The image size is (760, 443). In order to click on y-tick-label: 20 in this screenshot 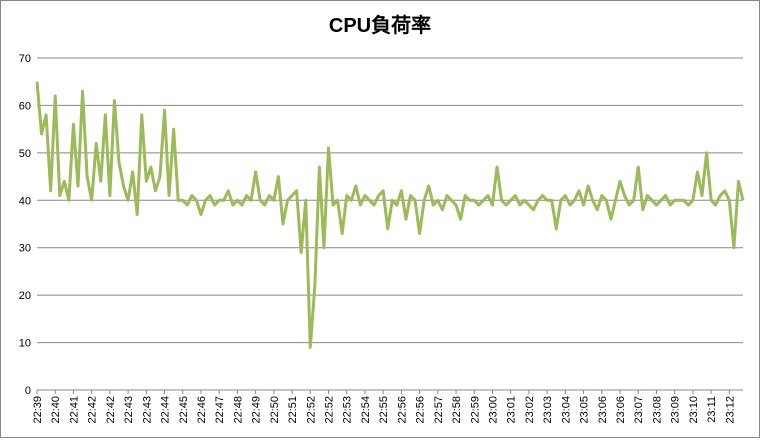, I will do `click(25, 296)`.